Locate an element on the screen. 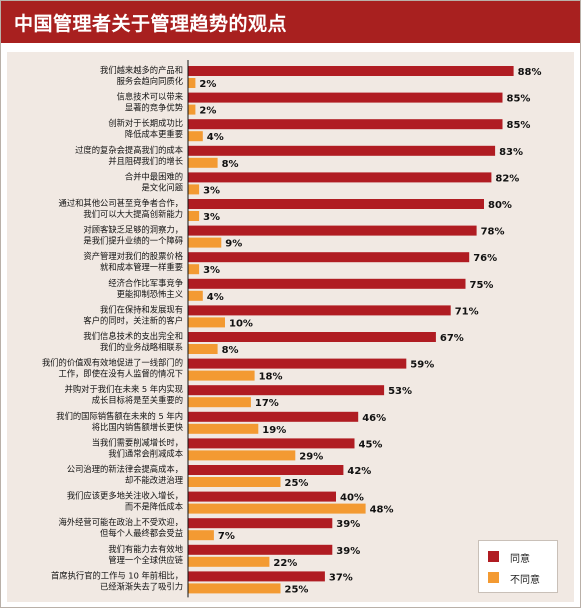 The width and height of the screenshot is (581, 608). value-label-agree: 45% is located at coordinates (371, 444).